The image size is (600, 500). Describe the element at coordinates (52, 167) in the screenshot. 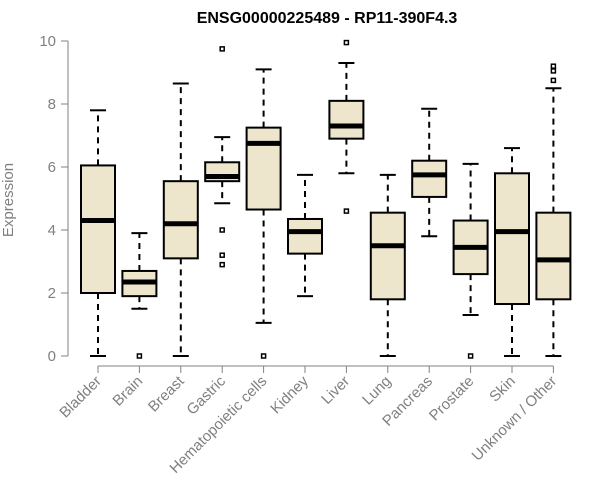

I see `y-tick-label: 6` at that location.